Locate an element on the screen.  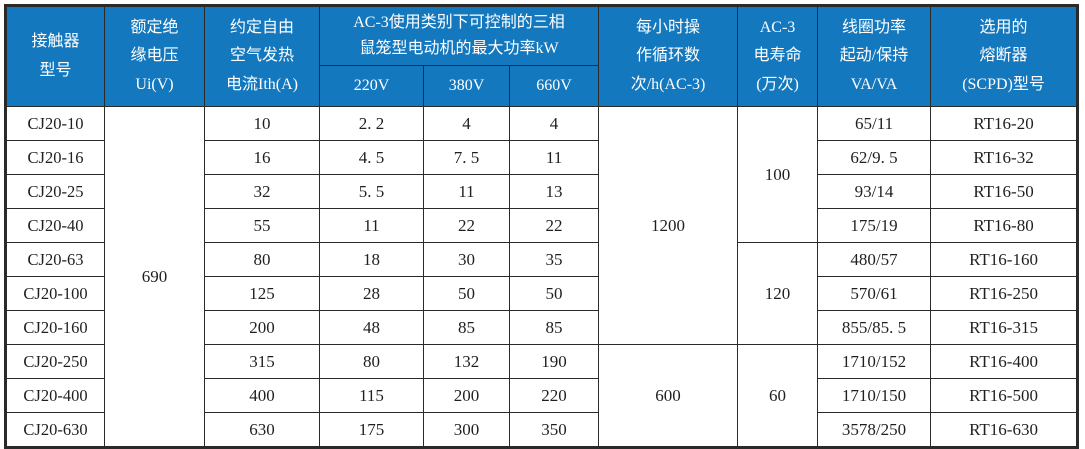
coil-power-cell: 175/19 is located at coordinates (874, 225).